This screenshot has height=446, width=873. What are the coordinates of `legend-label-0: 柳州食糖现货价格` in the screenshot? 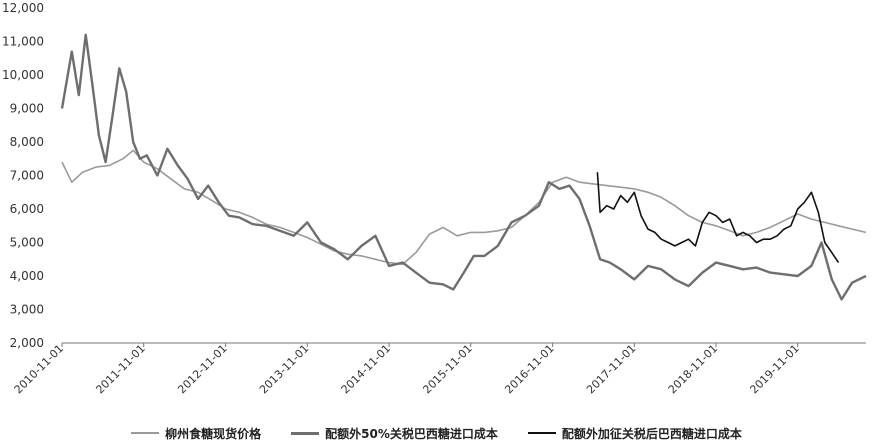 It's located at (213, 433).